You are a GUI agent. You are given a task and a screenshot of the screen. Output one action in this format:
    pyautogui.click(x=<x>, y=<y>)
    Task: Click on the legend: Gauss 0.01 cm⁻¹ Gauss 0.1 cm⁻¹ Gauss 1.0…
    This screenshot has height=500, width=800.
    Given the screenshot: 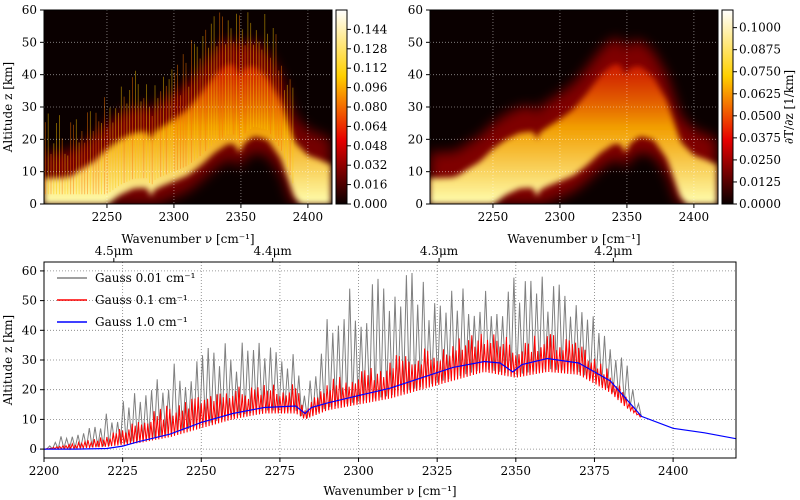 What is the action you would take?
    pyautogui.click(x=126, y=300)
    